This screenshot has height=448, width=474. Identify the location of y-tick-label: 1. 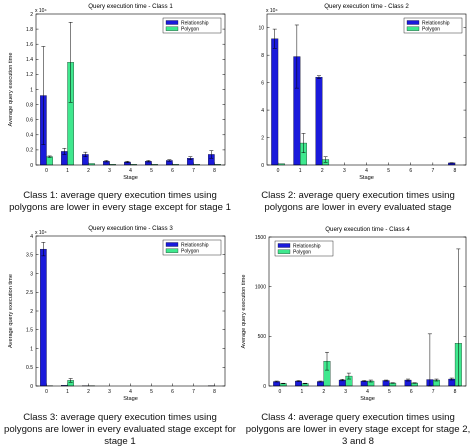
(31, 90).